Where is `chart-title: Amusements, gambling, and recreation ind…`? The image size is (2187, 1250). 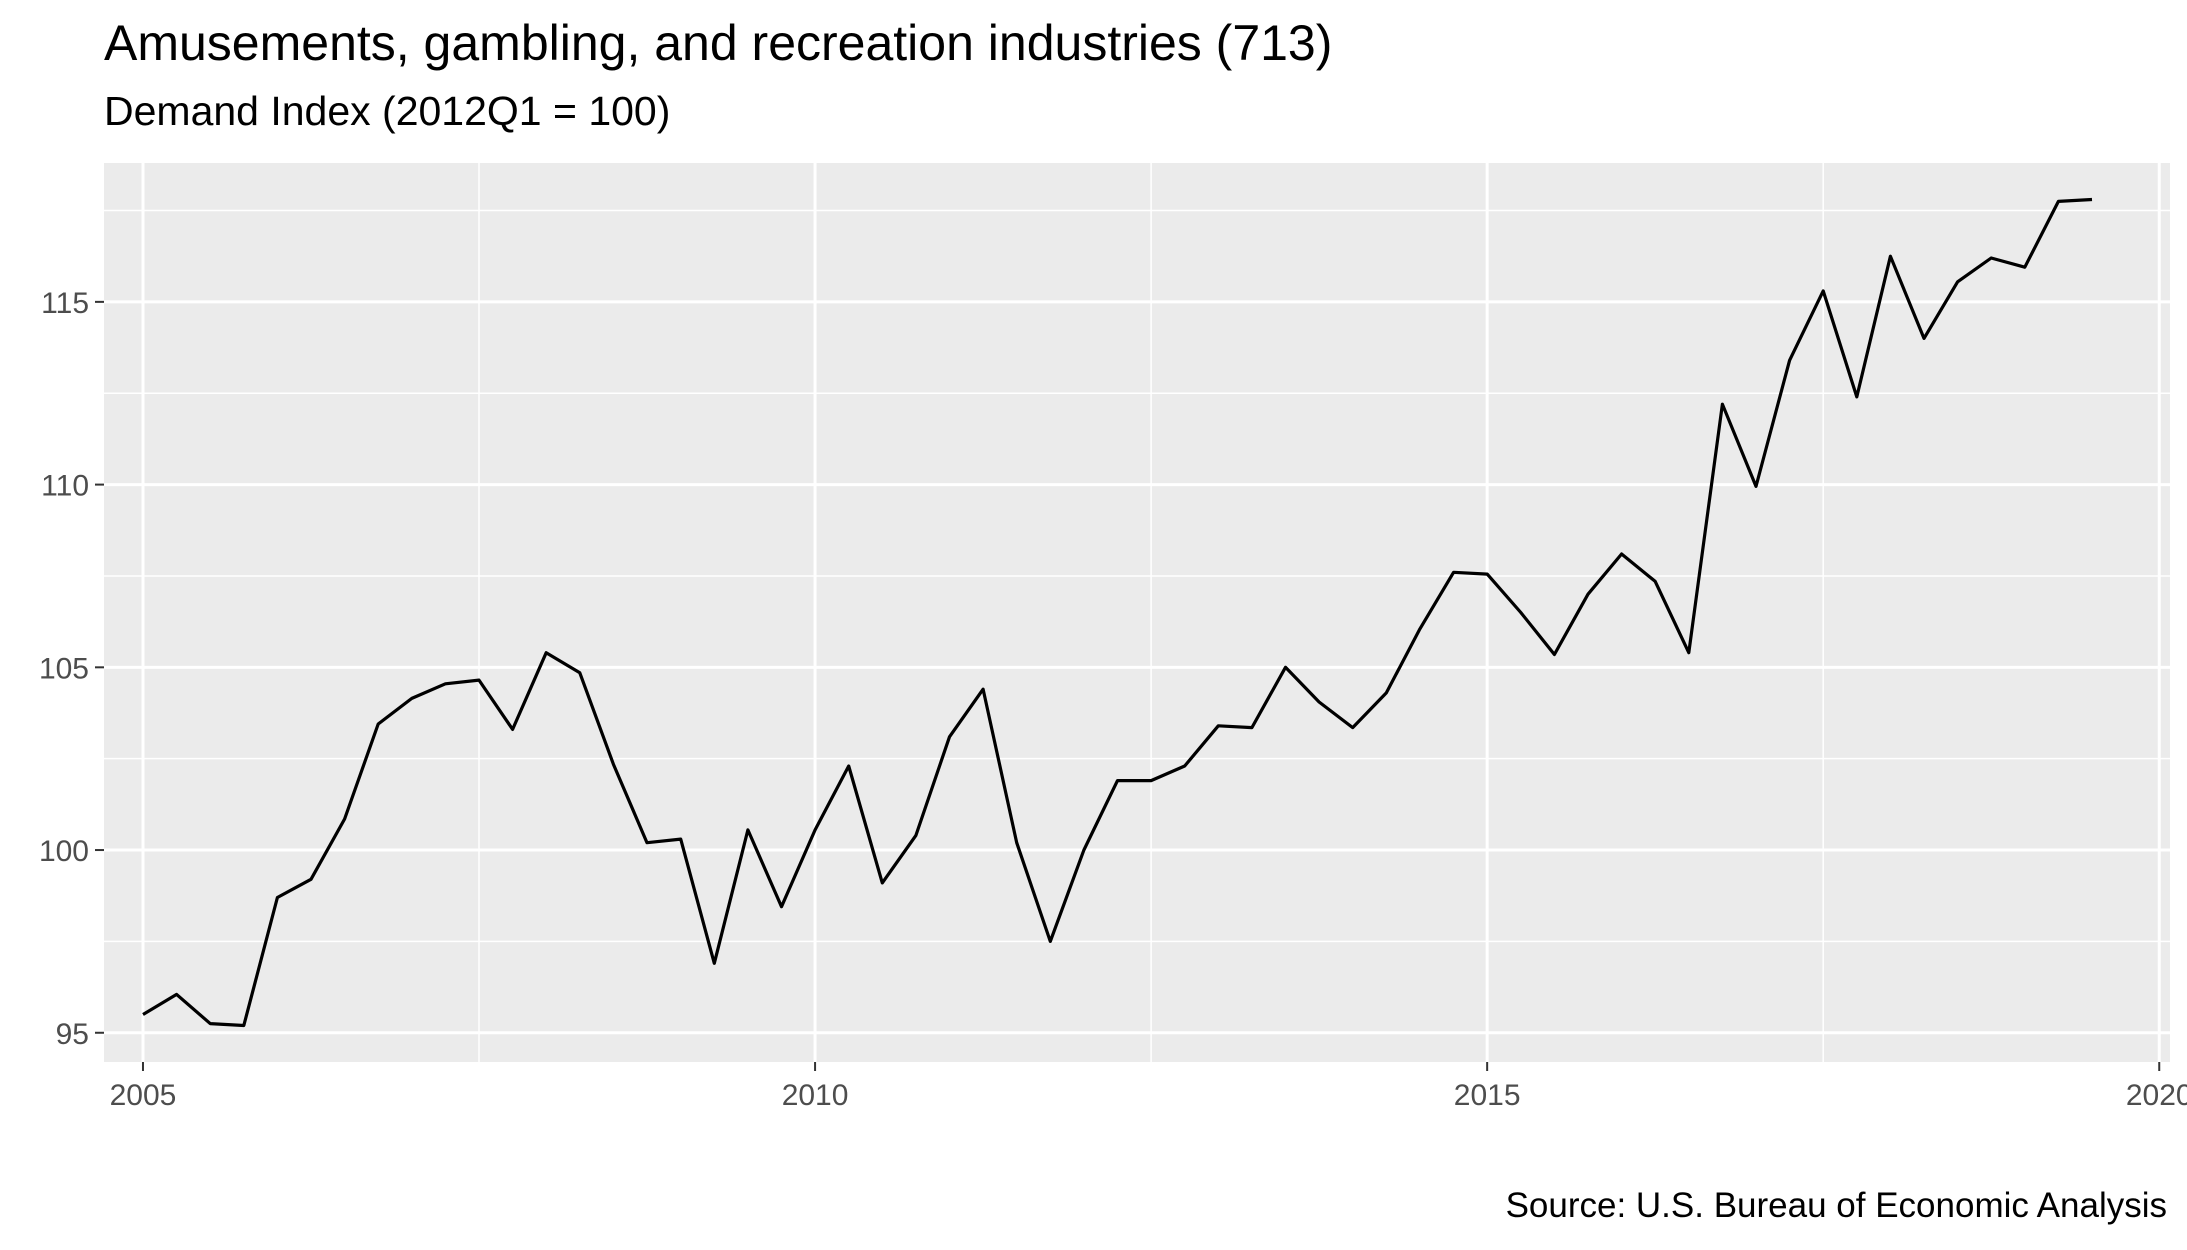 chart-title: Amusements, gambling, and recreation ind… is located at coordinates (718, 43).